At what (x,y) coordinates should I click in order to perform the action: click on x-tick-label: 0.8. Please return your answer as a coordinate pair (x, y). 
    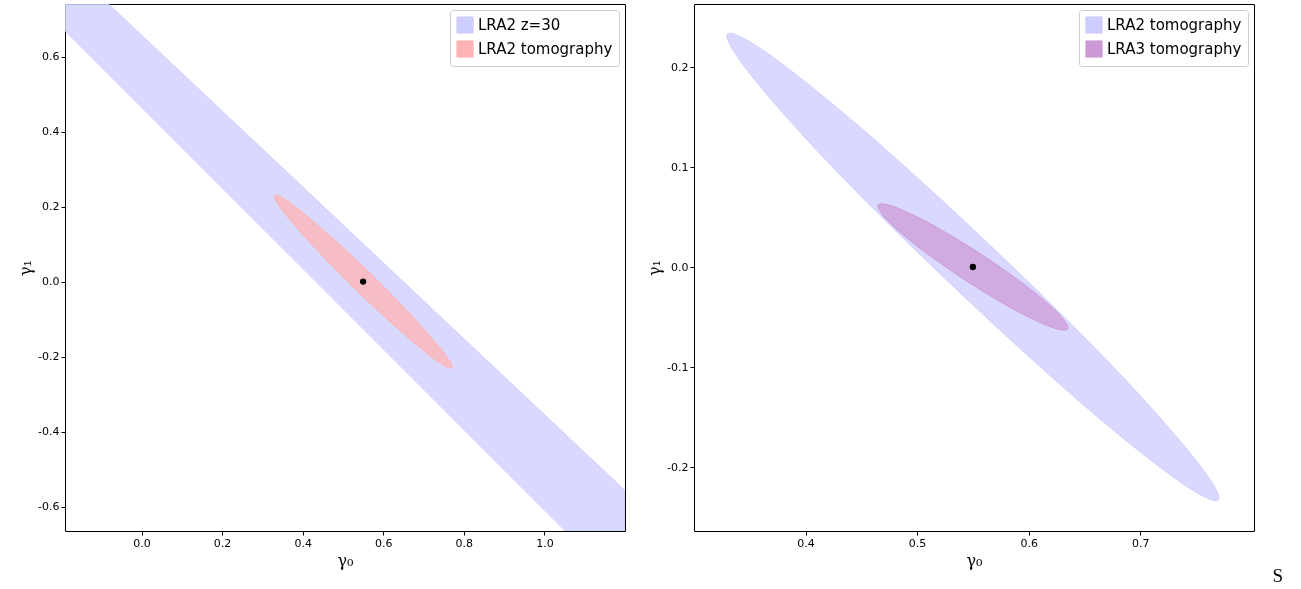
    Looking at the image, I should click on (464, 543).